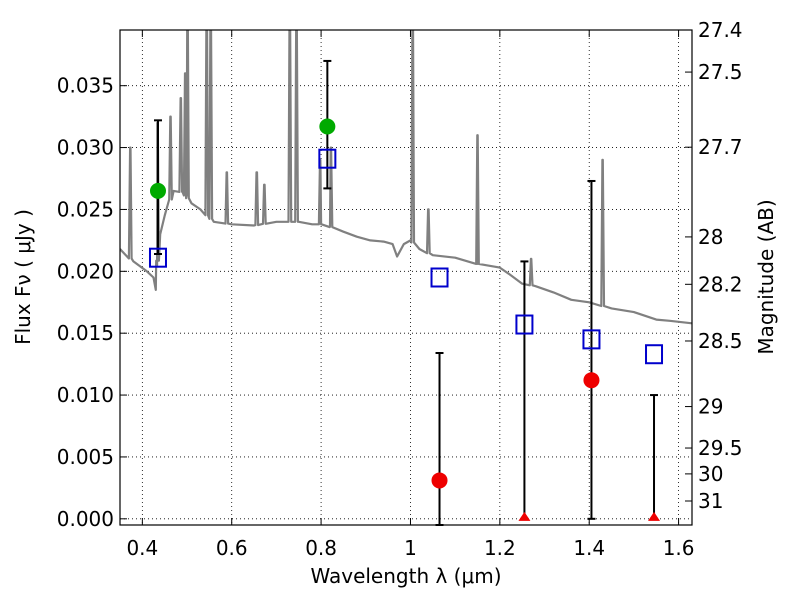  What do you see at coordinates (720, 448) in the screenshot?
I see `right-tick-label: 29.5` at bounding box center [720, 448].